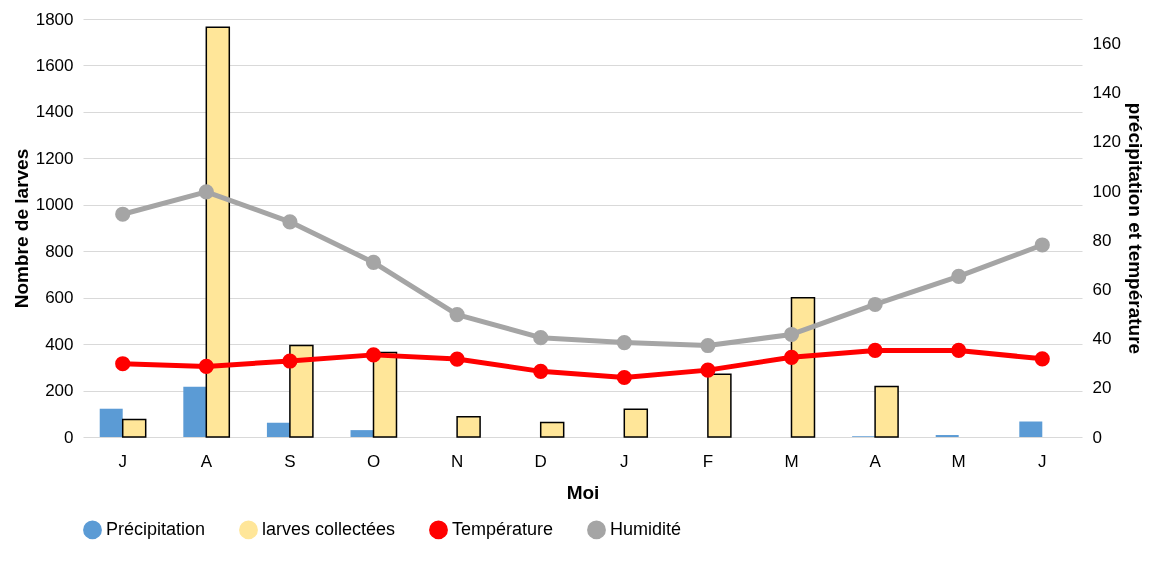  I want to click on y-tick-label: 1000, so click(54, 205).